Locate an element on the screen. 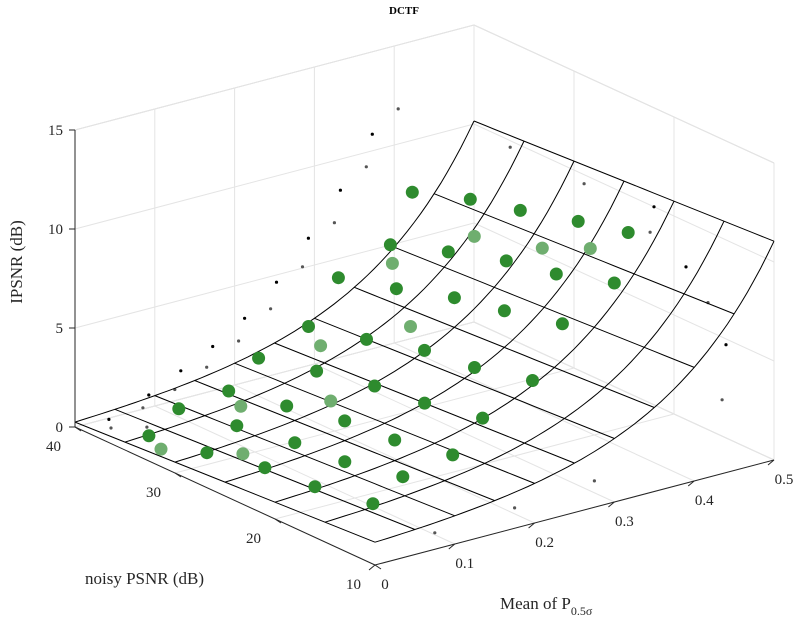  y-tick-label: 10 is located at coordinates (353, 585).